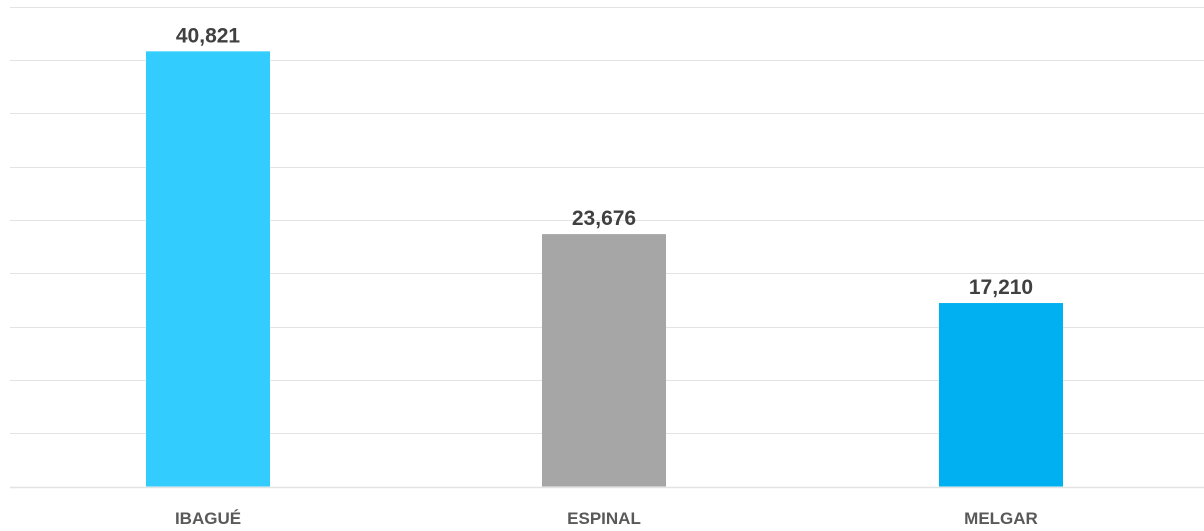  I want to click on bar-espinal, so click(604, 360).